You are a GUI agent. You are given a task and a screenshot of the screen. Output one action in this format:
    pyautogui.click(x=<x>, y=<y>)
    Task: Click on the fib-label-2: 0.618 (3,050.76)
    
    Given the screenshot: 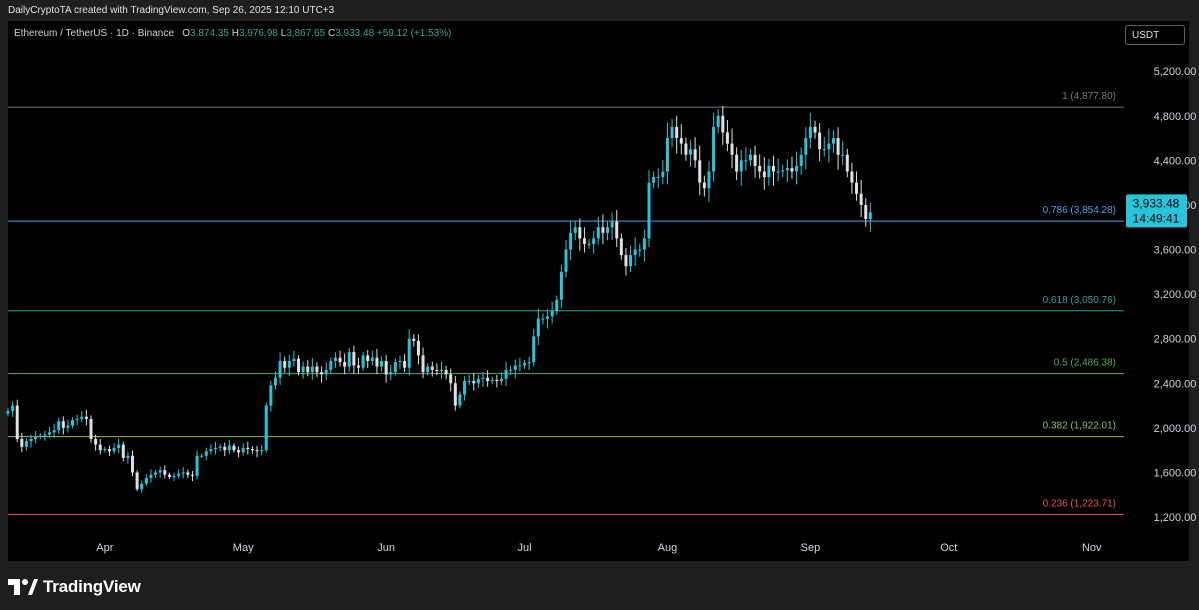 What is the action you would take?
    pyautogui.click(x=1079, y=300)
    